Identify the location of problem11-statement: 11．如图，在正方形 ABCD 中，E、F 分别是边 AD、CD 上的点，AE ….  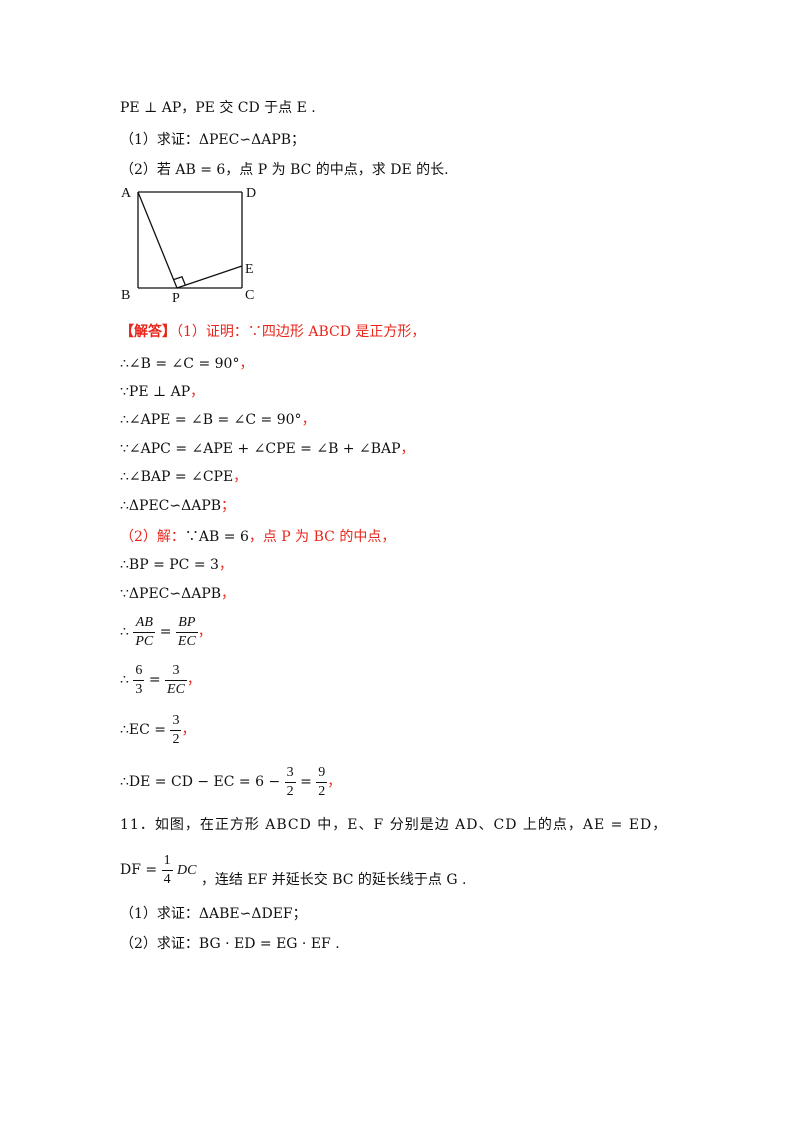
(394, 825).